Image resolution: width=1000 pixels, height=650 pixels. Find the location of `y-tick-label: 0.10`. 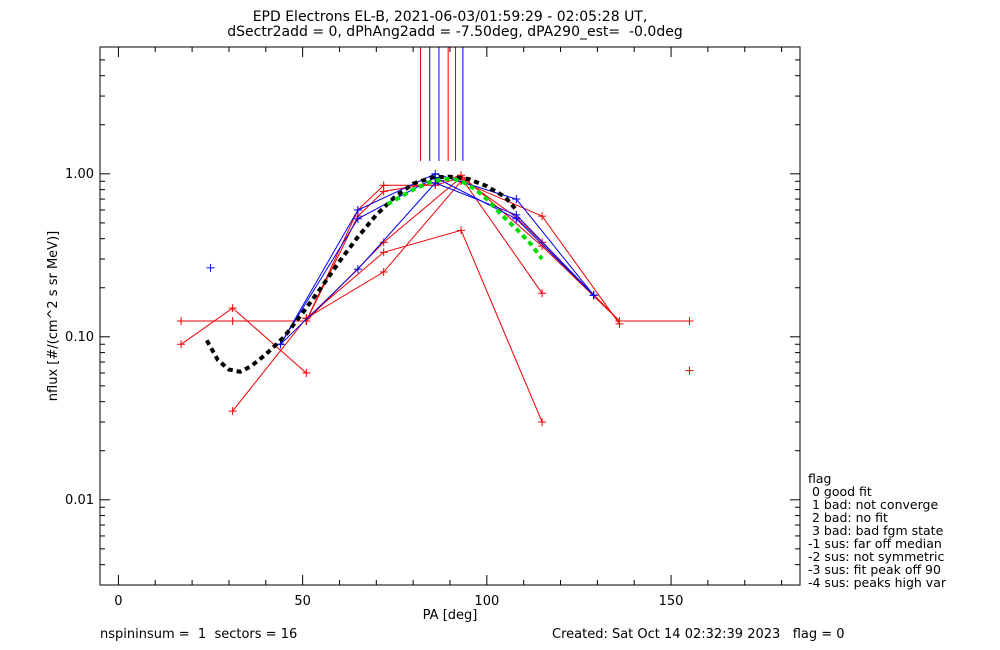

y-tick-label: 0.10 is located at coordinates (79, 337).